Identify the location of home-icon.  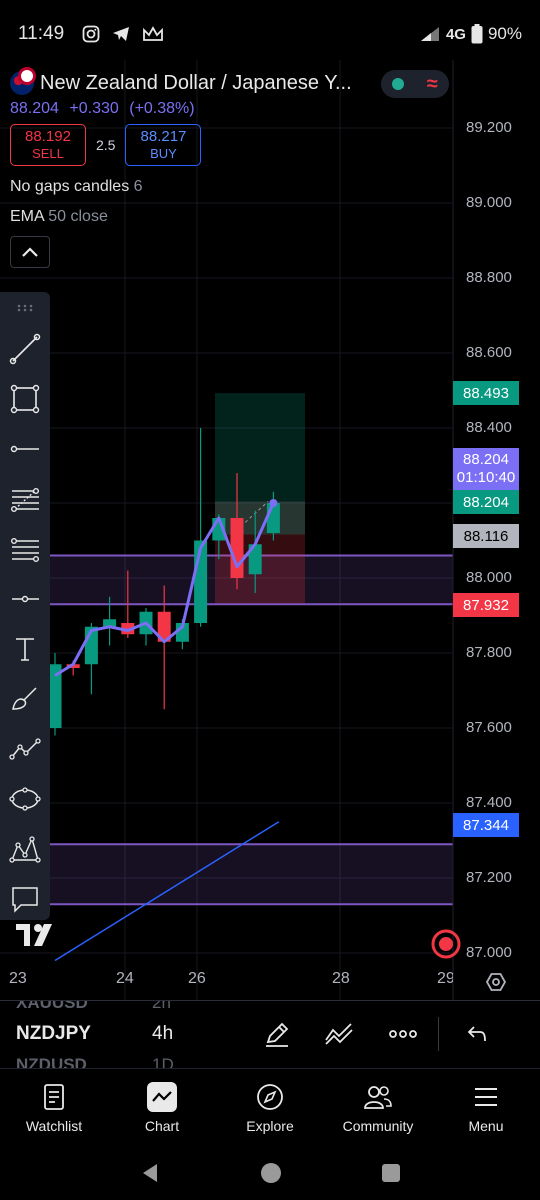
(271, 1173).